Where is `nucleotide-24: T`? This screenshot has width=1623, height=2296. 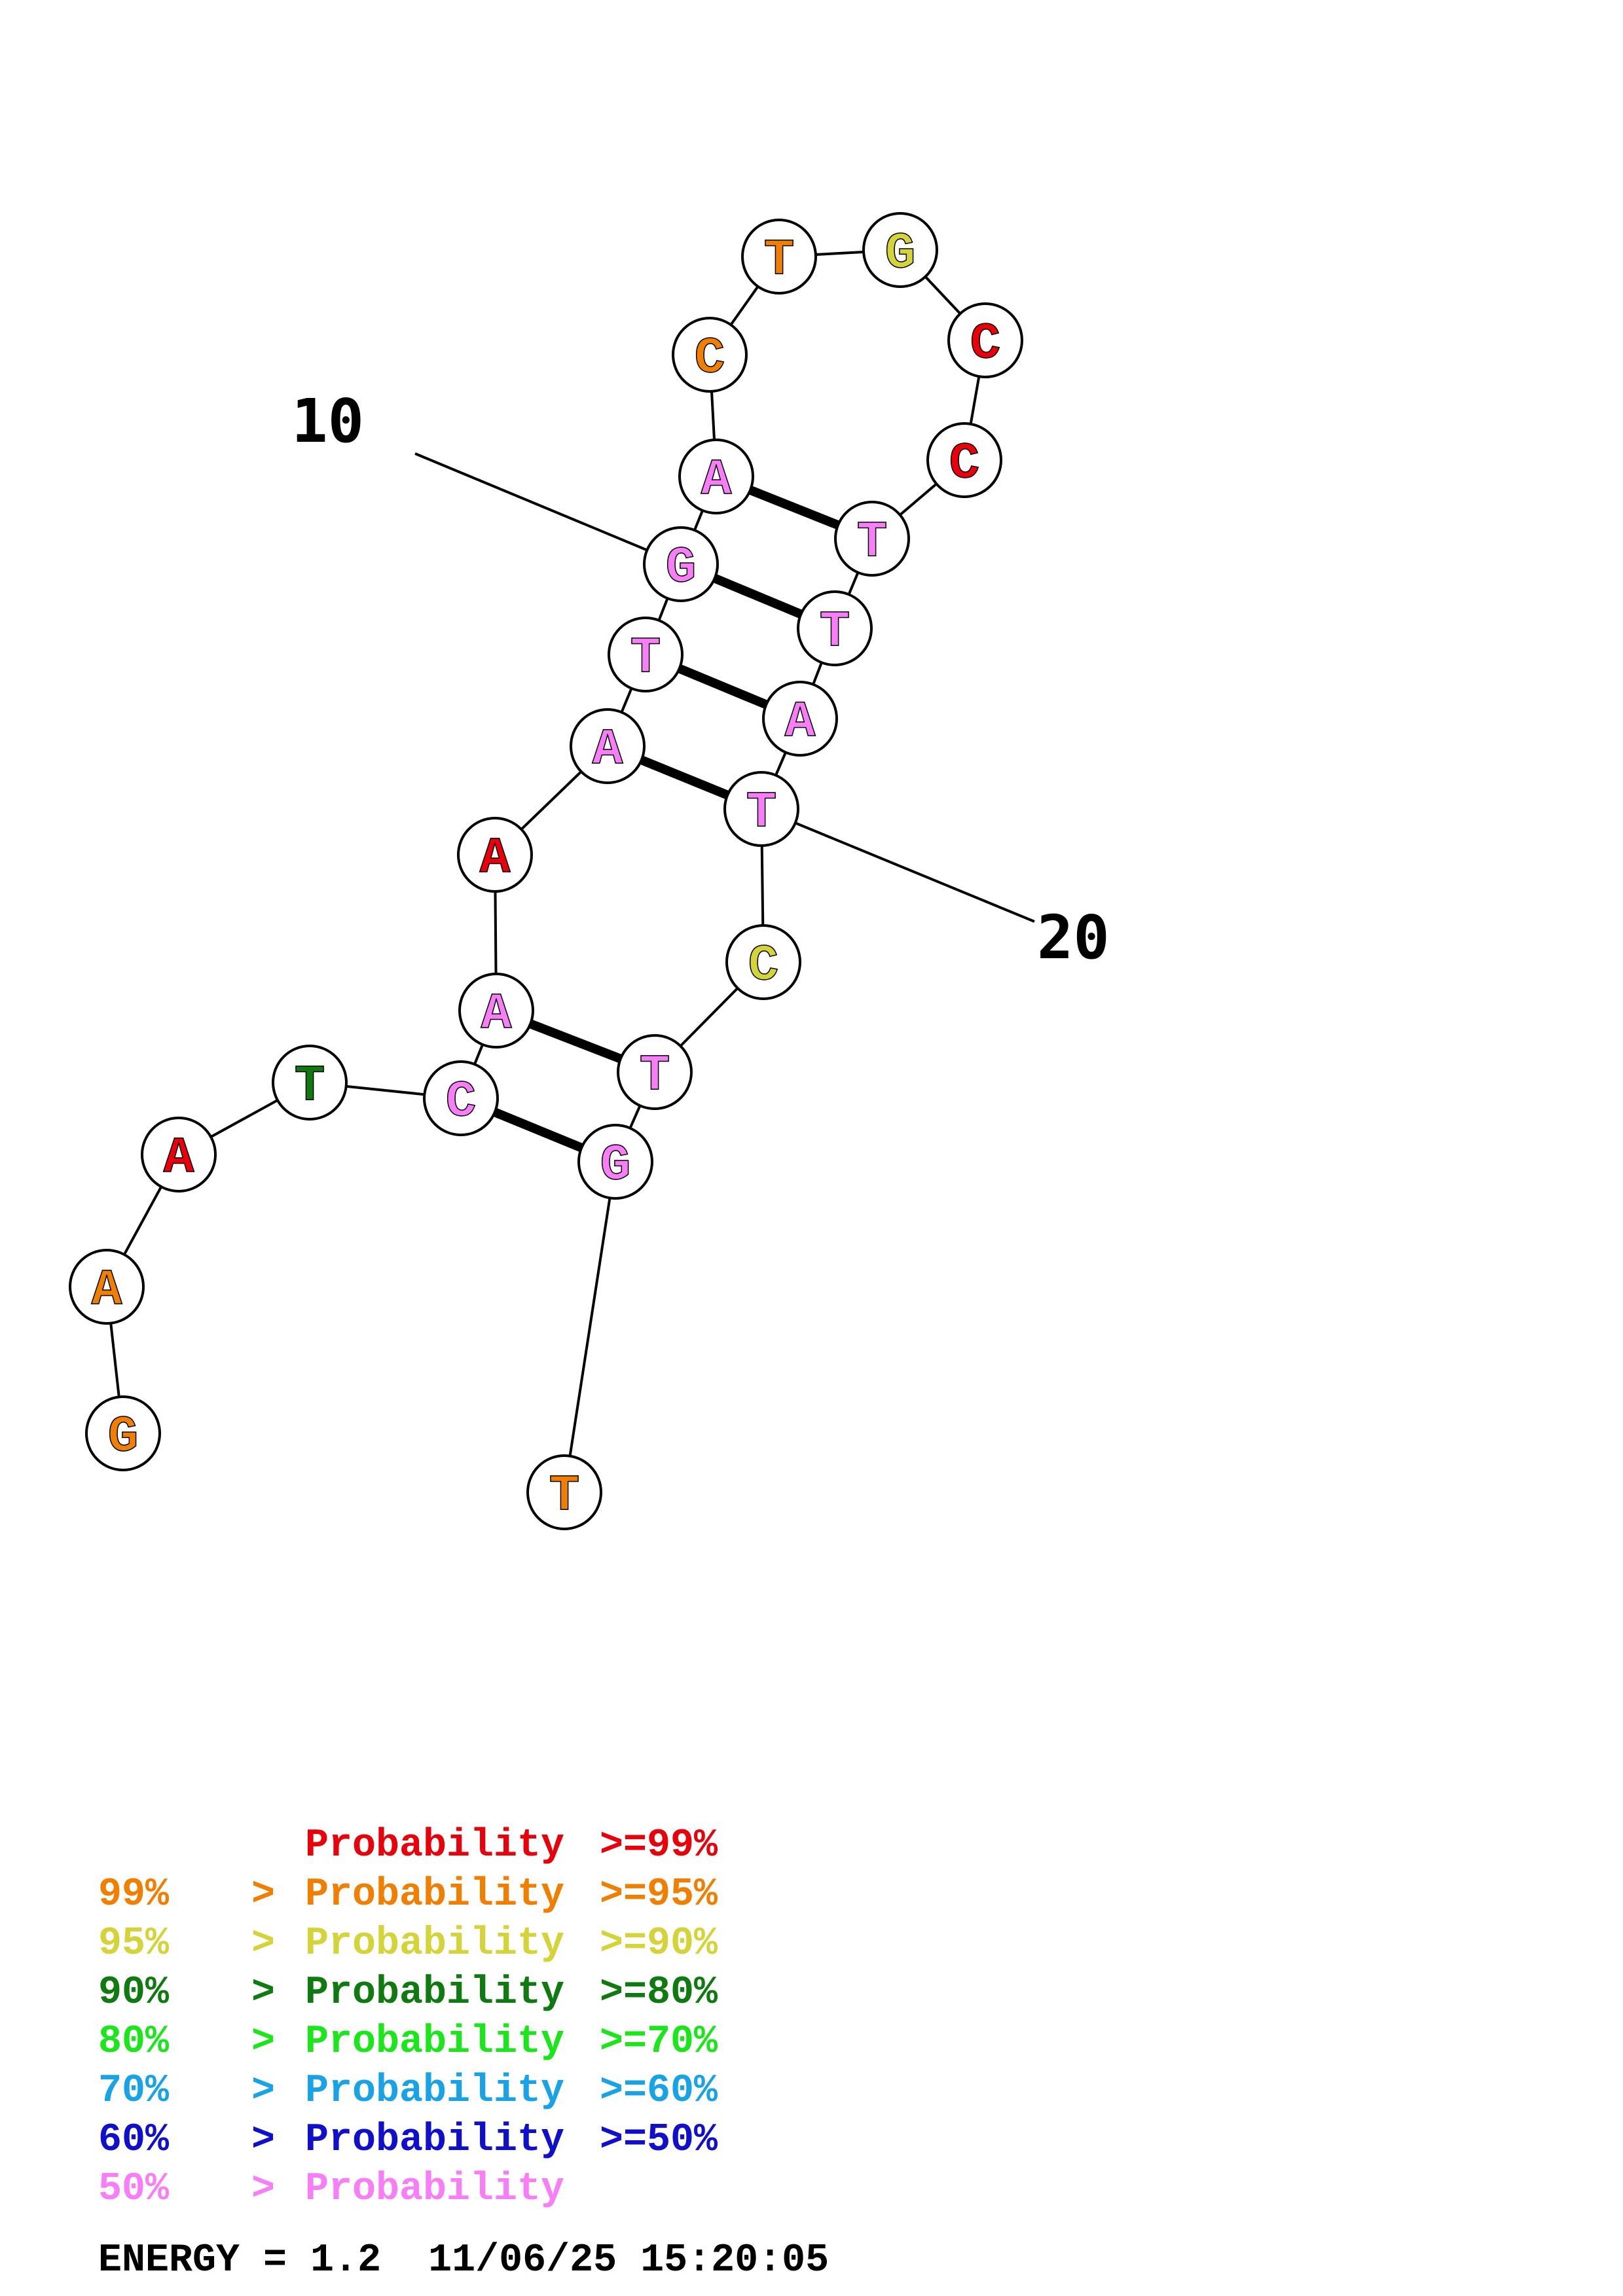
nucleotide-24: T is located at coordinates (564, 1492).